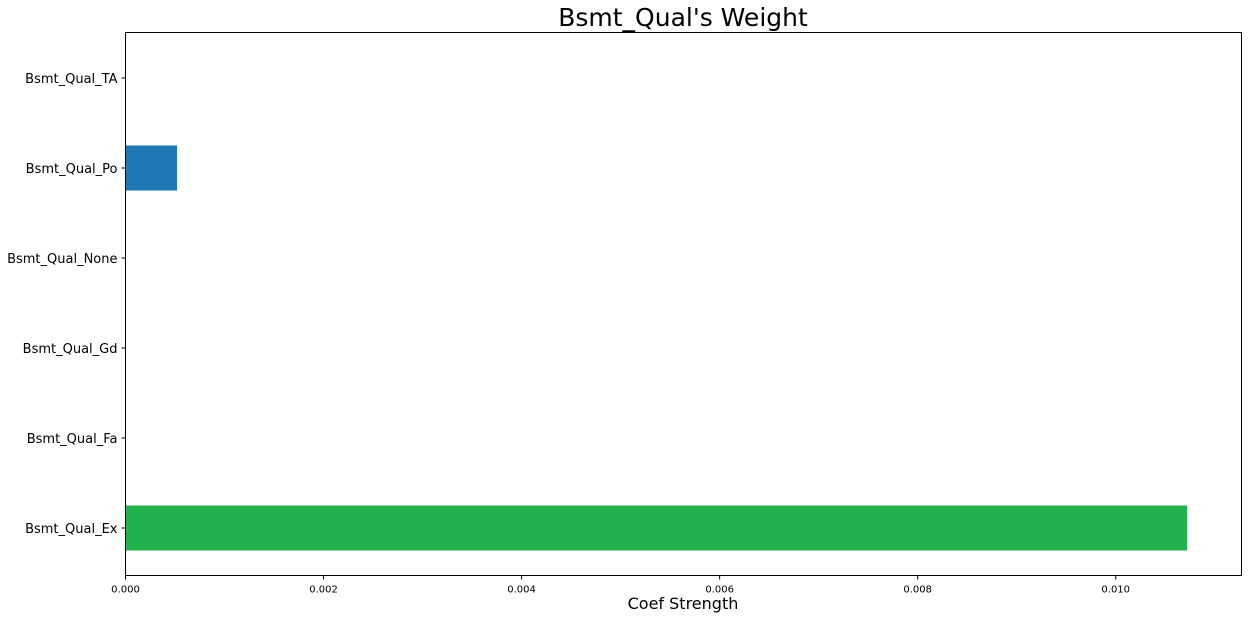 The height and width of the screenshot is (619, 1251). Describe the element at coordinates (683, 17) in the screenshot. I see `chart-title: Bsmt_Qual's Weight` at that location.